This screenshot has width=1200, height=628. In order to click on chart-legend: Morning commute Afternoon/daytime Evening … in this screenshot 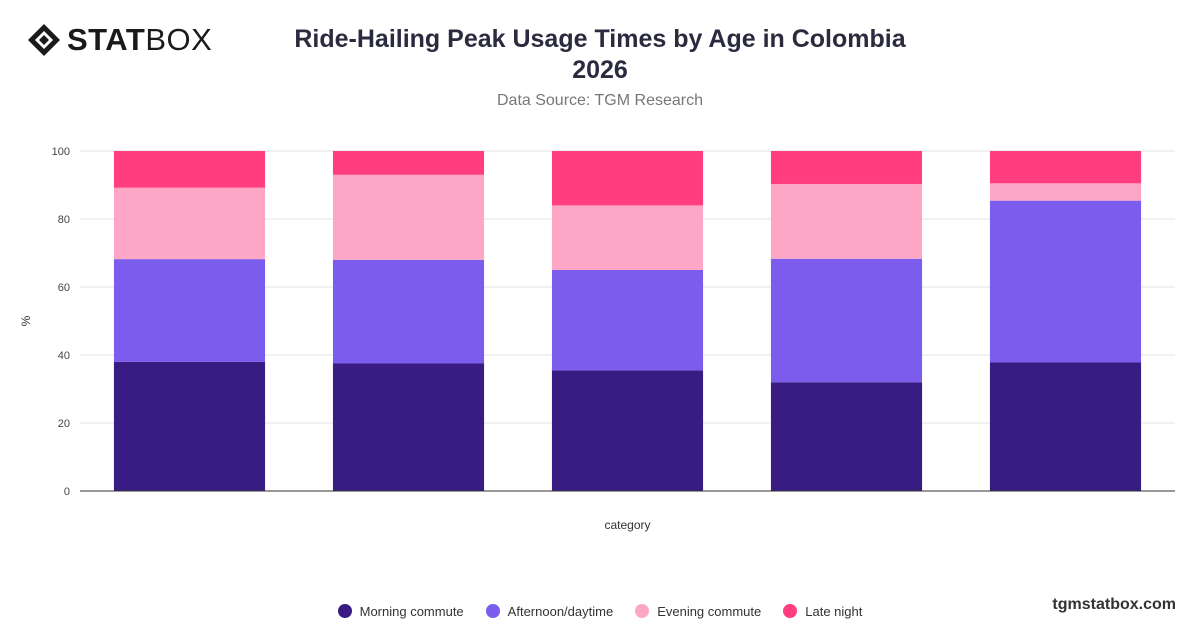, I will do `click(600, 611)`.